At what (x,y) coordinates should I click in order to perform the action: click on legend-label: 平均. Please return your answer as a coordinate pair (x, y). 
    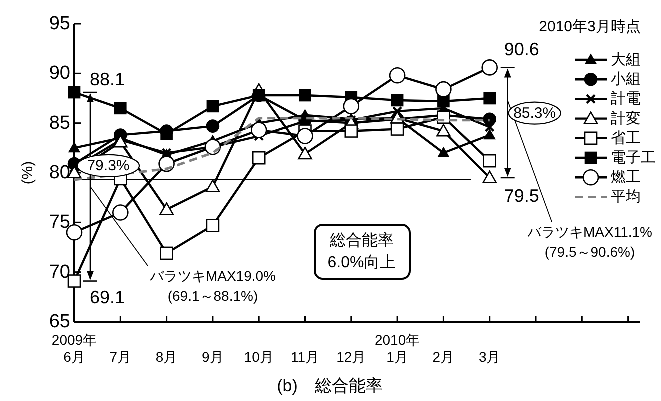
    Looking at the image, I should click on (626, 197).